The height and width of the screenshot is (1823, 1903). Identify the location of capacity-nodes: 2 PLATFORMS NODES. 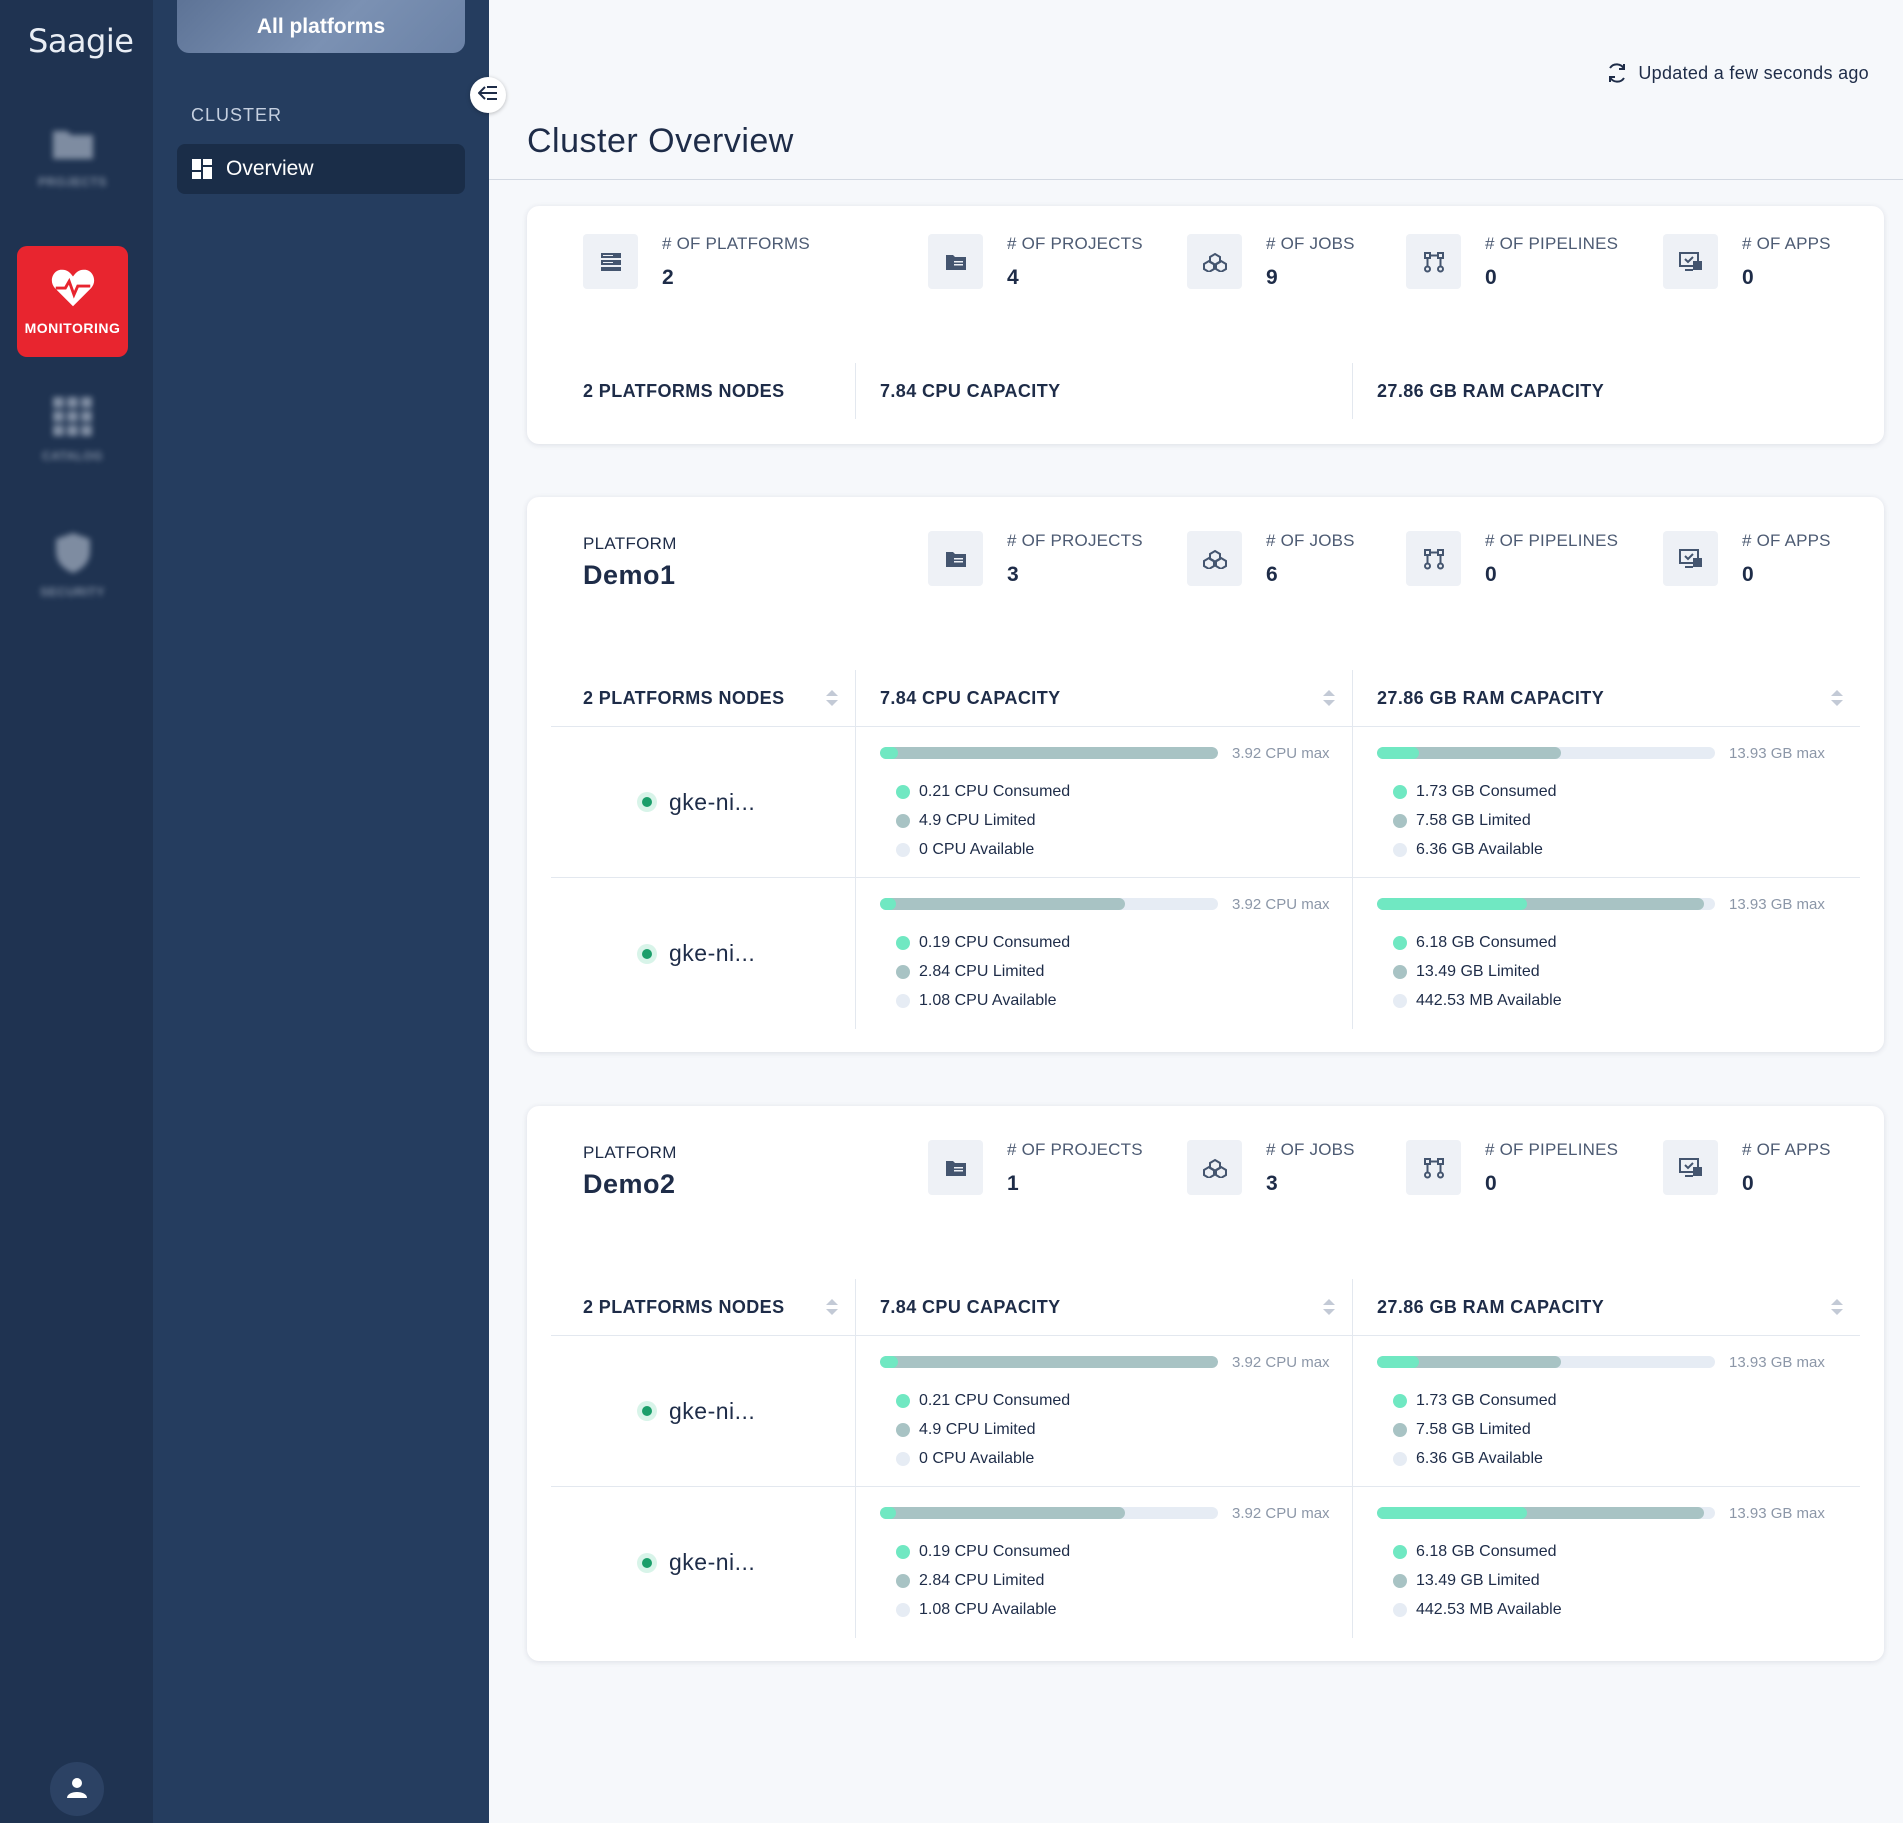
(684, 390).